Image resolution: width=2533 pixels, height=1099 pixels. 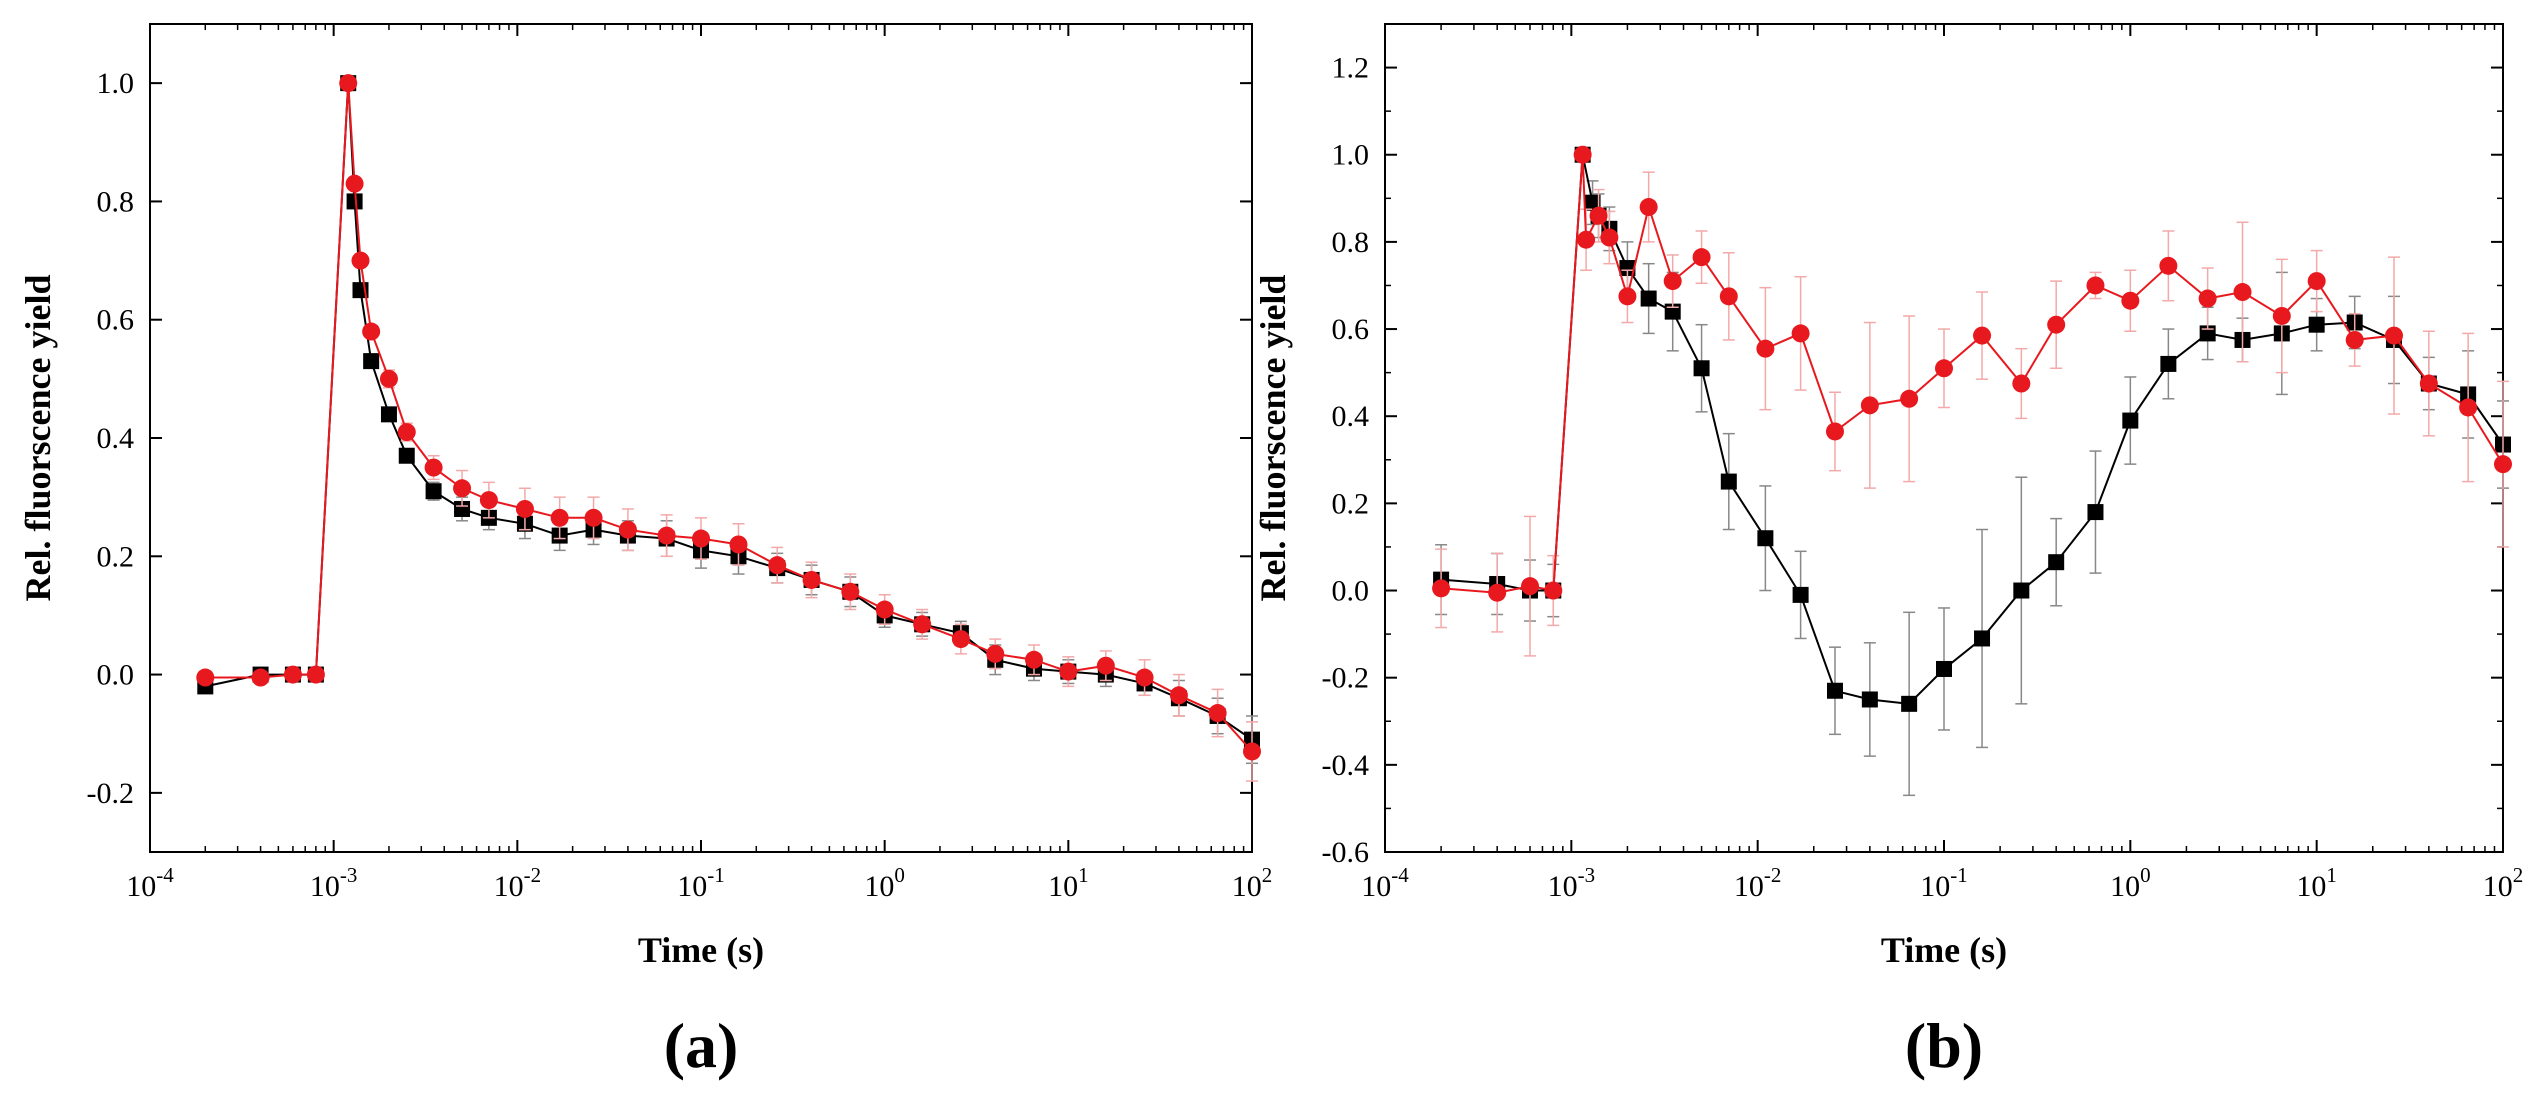 I want to click on panel-b-panel-label: (b), so click(x=1944, y=1045).